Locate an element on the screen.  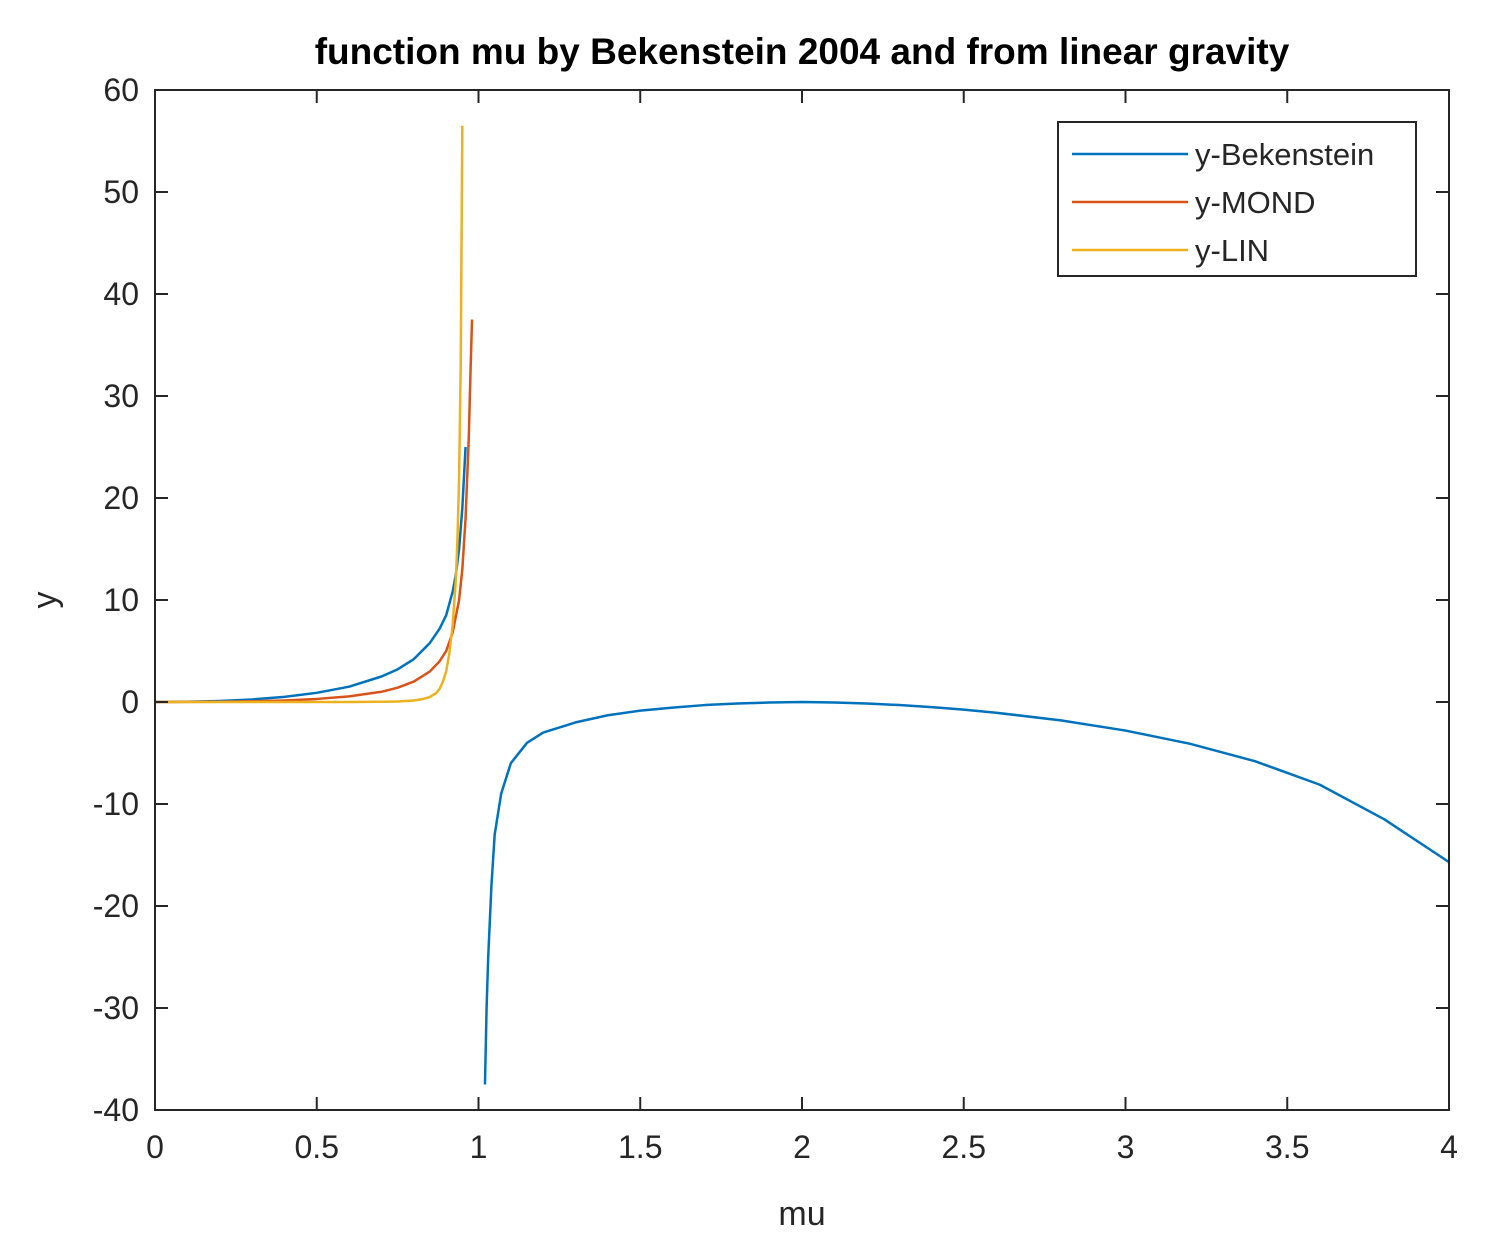
legend-label: y-MOND is located at coordinates (1255, 202).